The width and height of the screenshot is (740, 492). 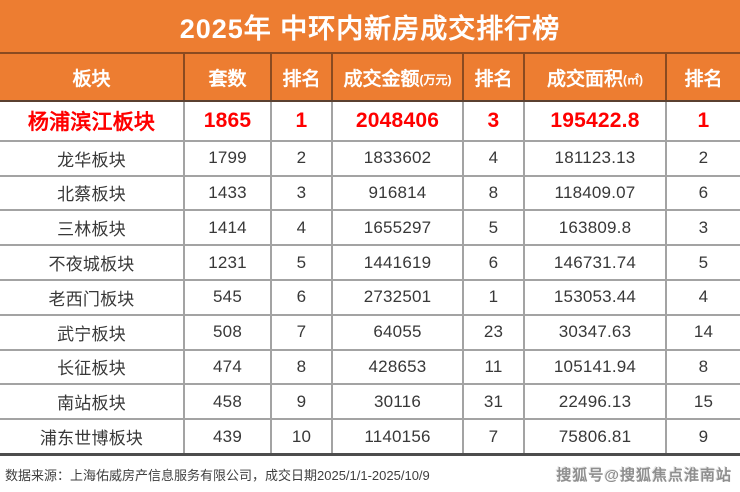 I want to click on cell-plate: 杨浦滨江板块, so click(x=92, y=121).